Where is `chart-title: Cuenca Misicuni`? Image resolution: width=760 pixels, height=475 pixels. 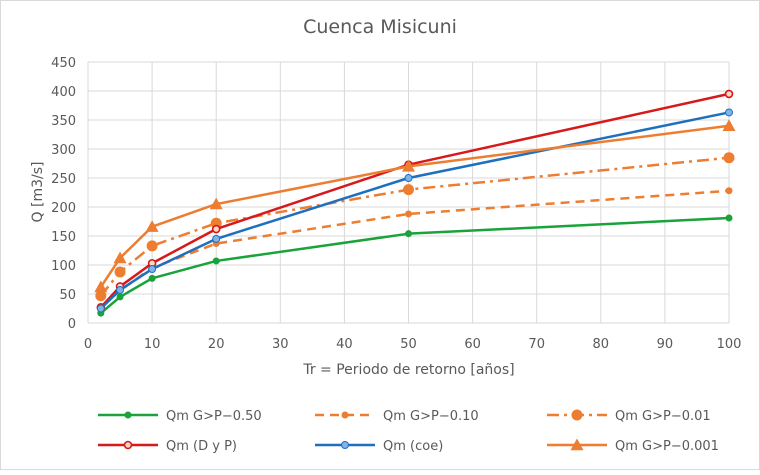
chart-title: Cuenca Misicuni is located at coordinates (380, 27).